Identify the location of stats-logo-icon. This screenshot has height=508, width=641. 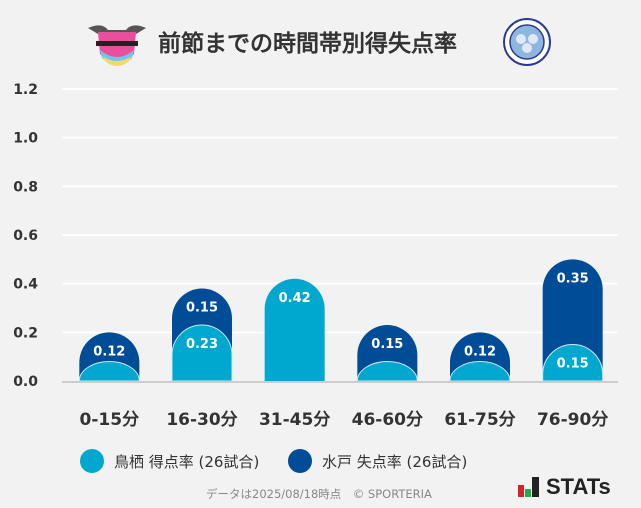
(528, 487).